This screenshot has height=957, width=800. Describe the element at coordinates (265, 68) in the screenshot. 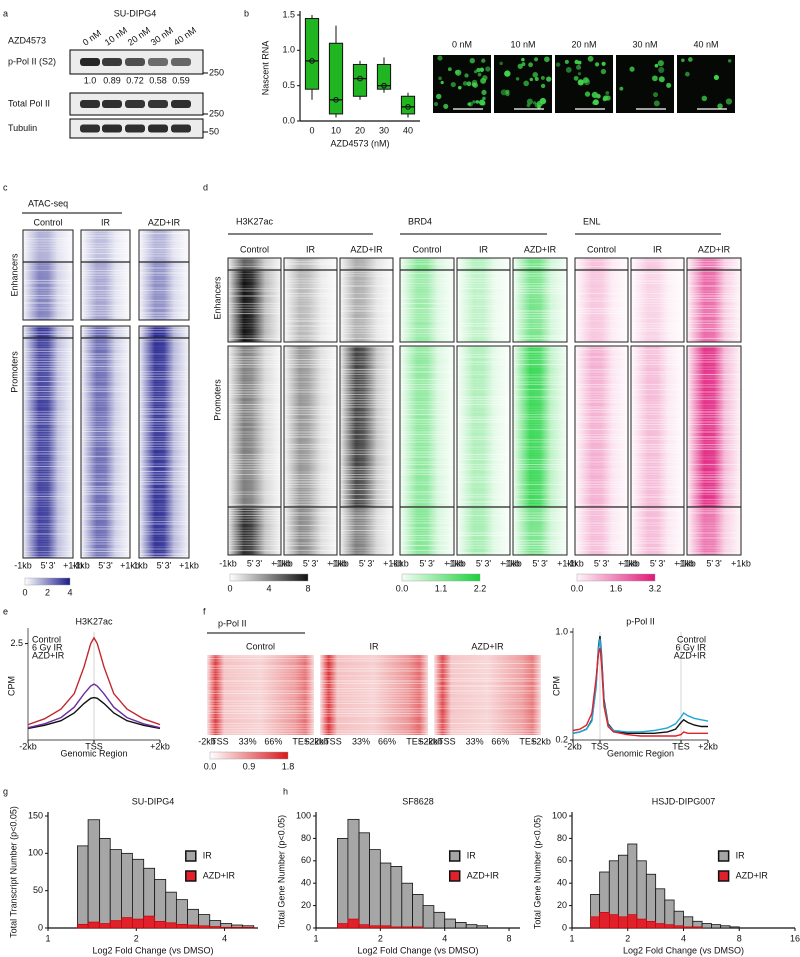

I see `y-axis-label: Nascent RNA` at that location.